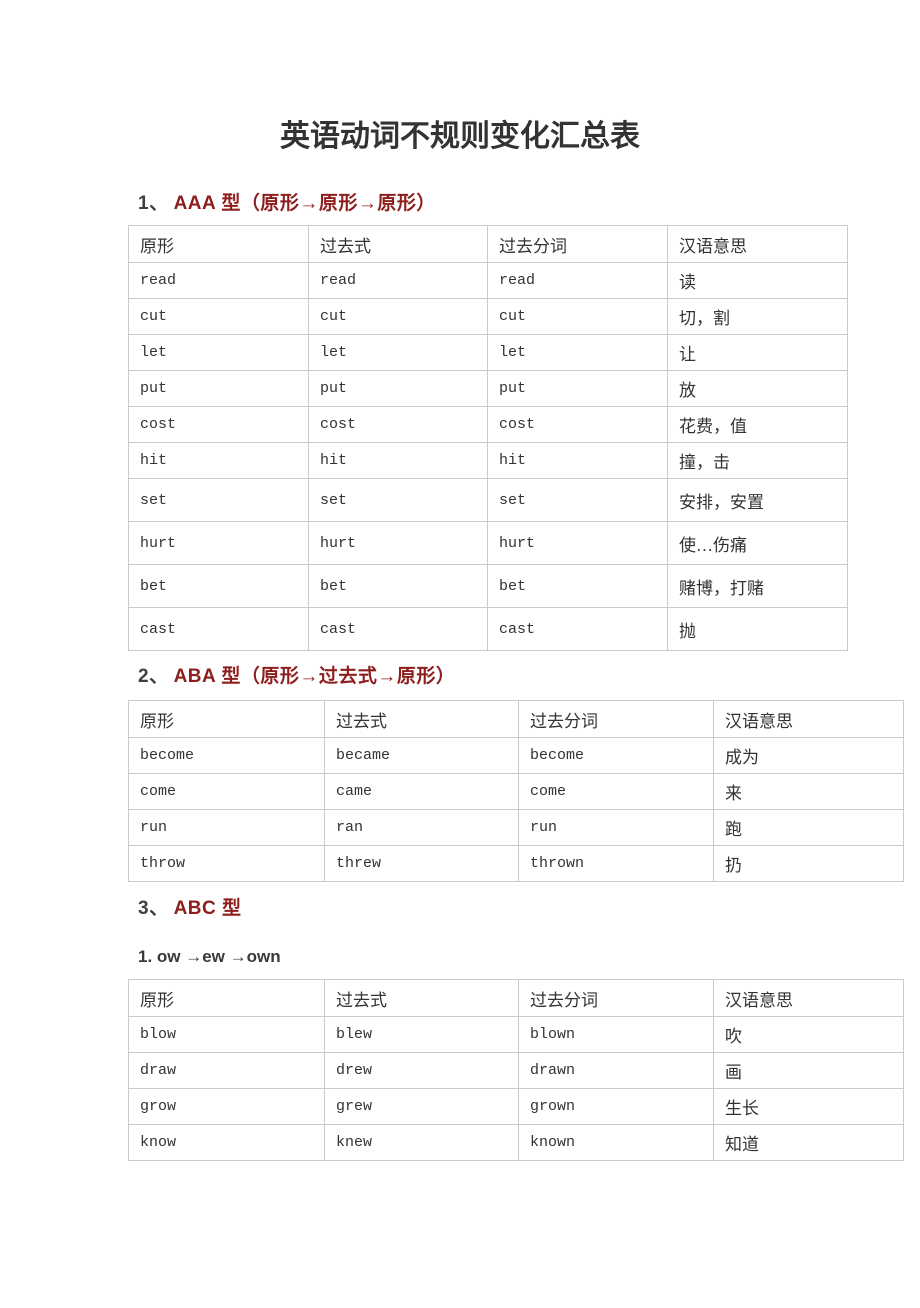  Describe the element at coordinates (304, 203) in the screenshot. I see `section-1-title: AAA 型（原形→原形→原形）` at that location.